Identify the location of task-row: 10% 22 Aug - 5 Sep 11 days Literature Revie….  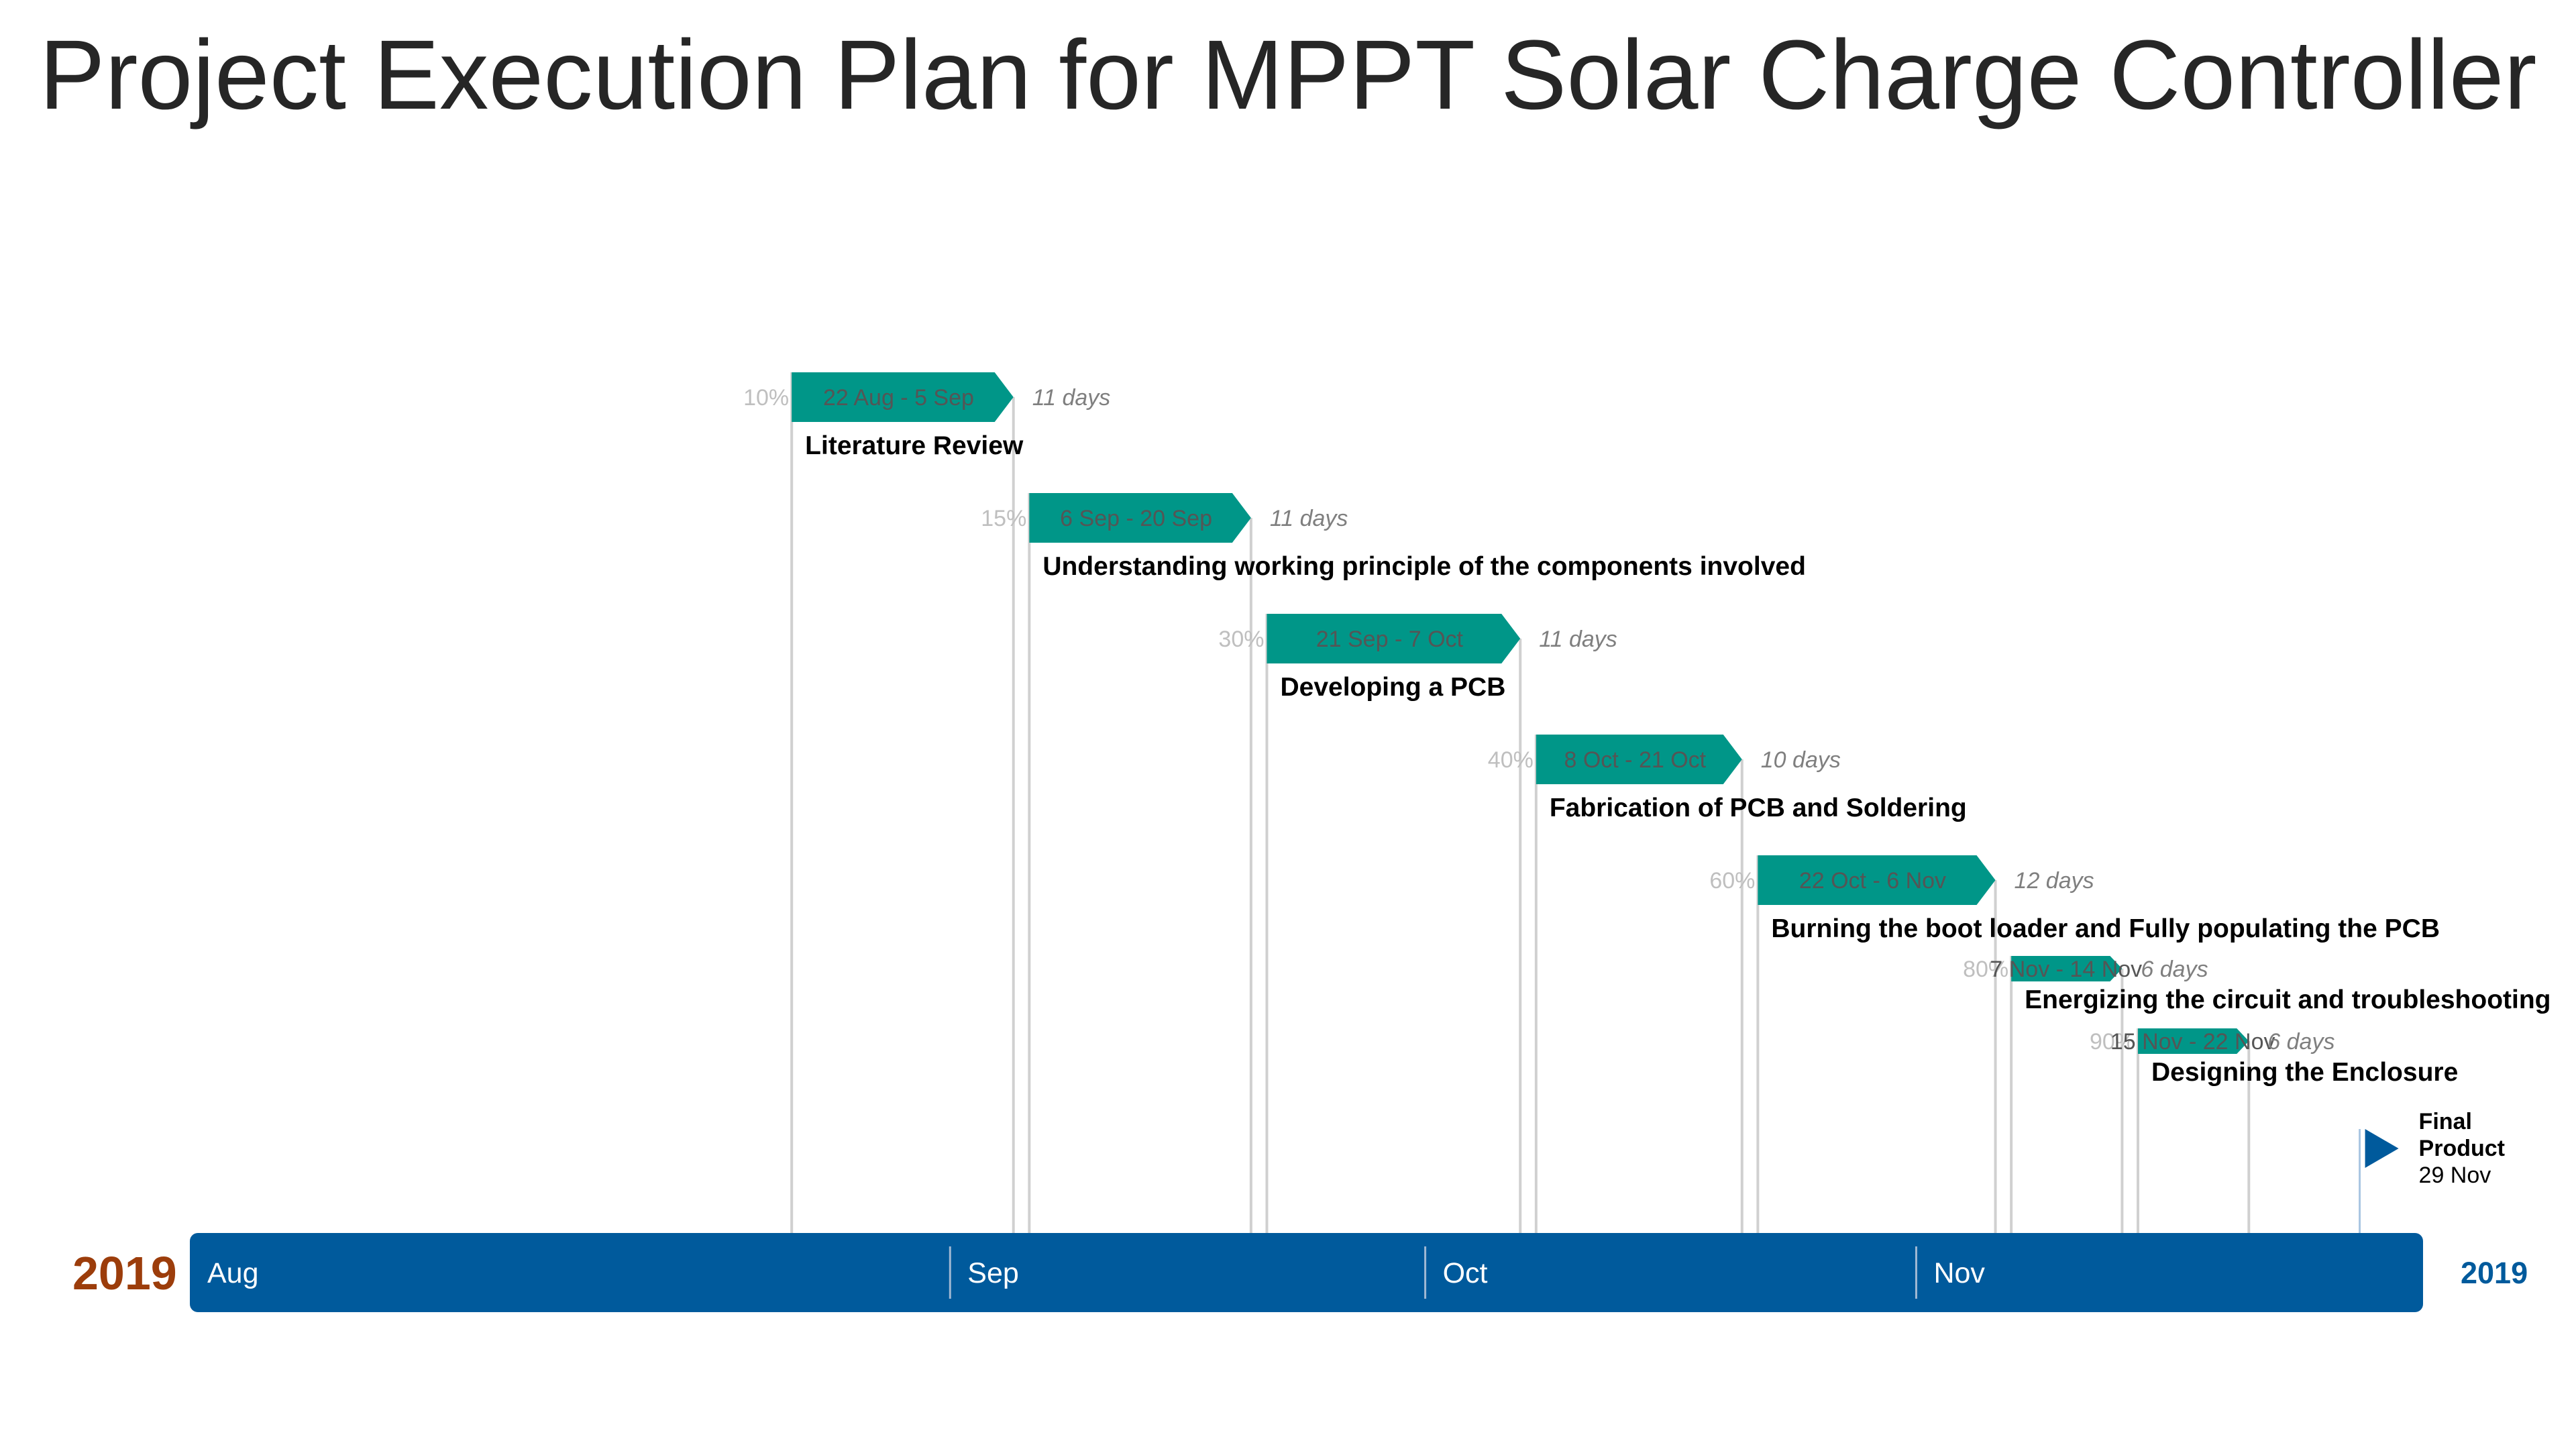
(926, 416).